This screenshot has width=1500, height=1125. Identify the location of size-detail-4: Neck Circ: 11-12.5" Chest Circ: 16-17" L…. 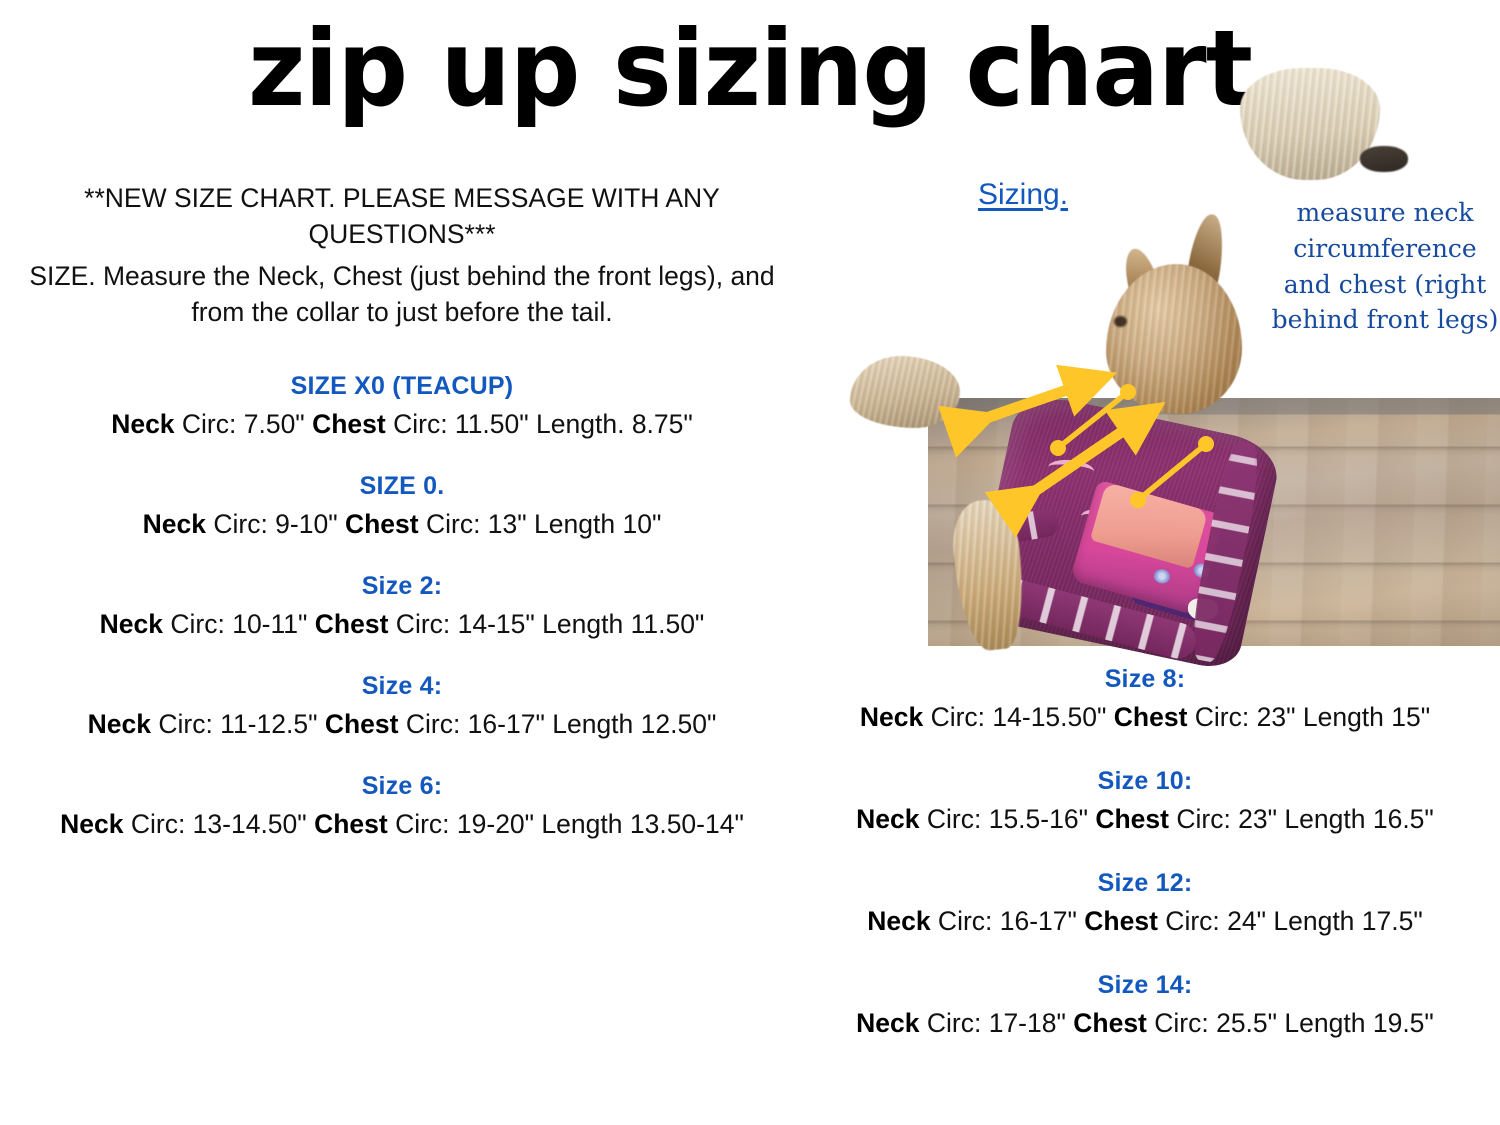
(402, 724).